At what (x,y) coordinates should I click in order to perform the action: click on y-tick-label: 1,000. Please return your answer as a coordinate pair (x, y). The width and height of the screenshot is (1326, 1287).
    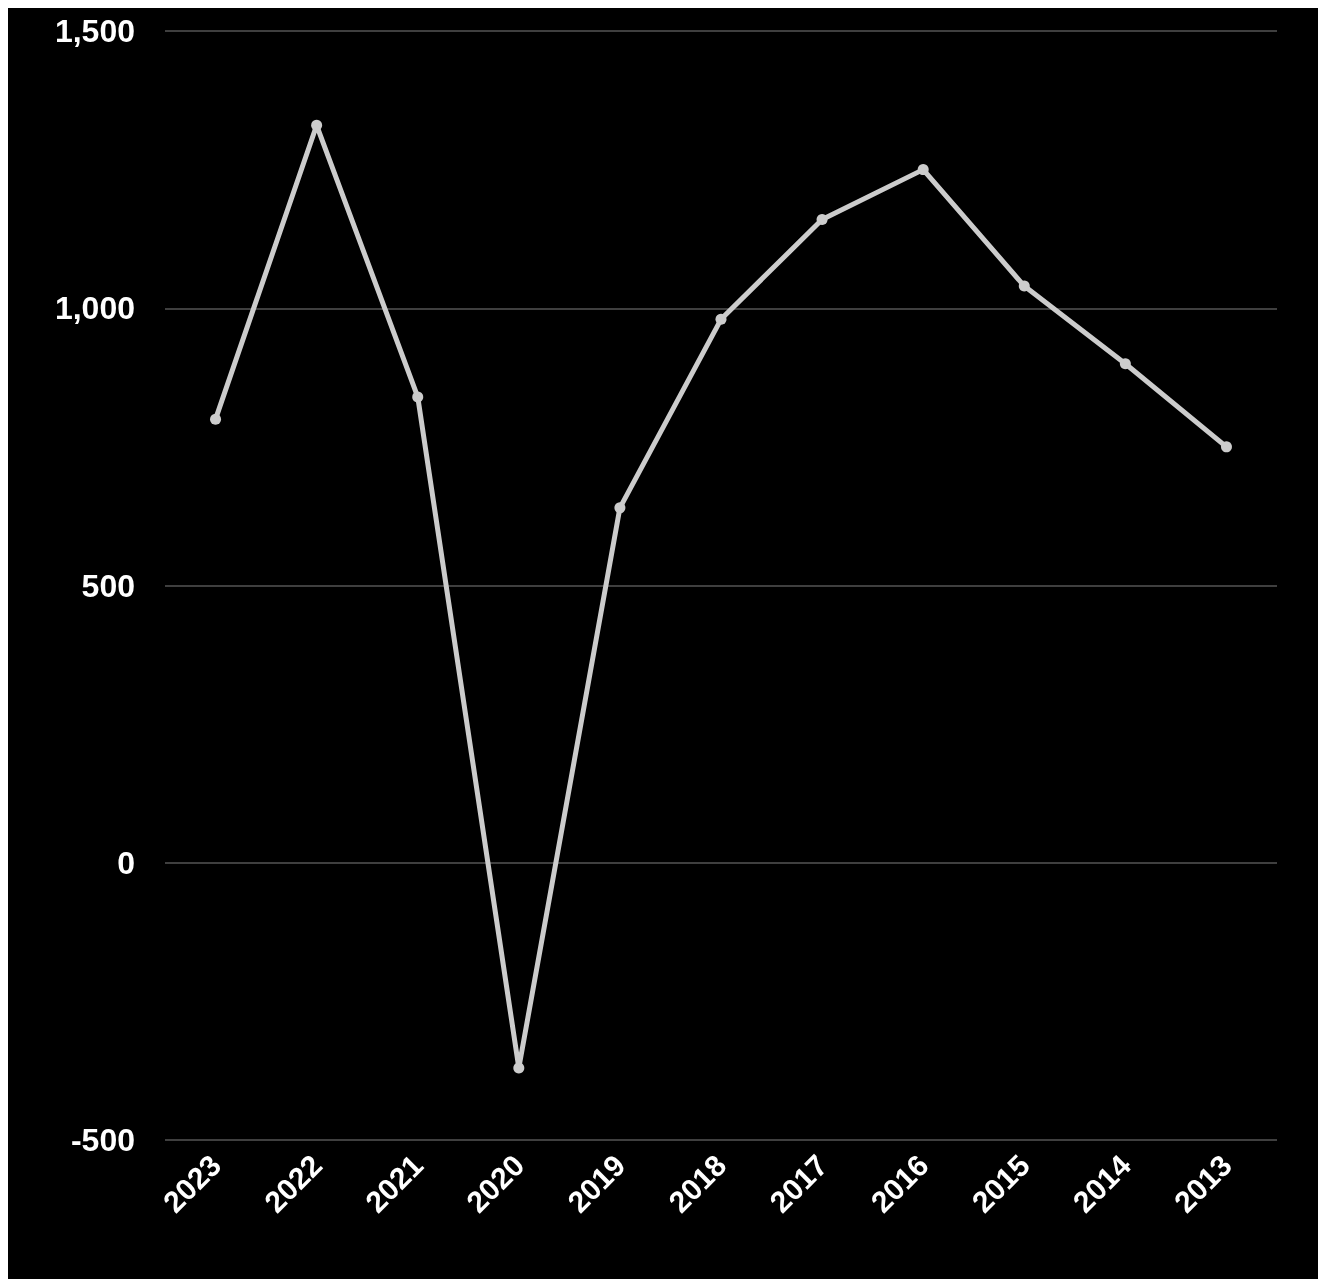
    Looking at the image, I should click on (94, 308).